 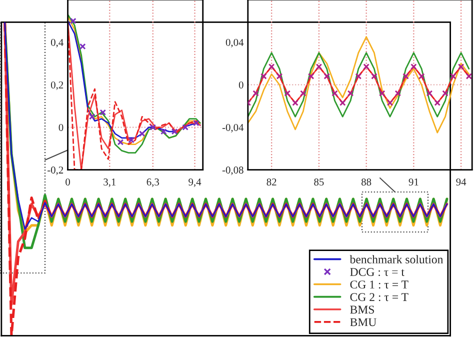 What do you see at coordinates (461, 182) in the screenshot?
I see `x-tick-label: 94` at bounding box center [461, 182].